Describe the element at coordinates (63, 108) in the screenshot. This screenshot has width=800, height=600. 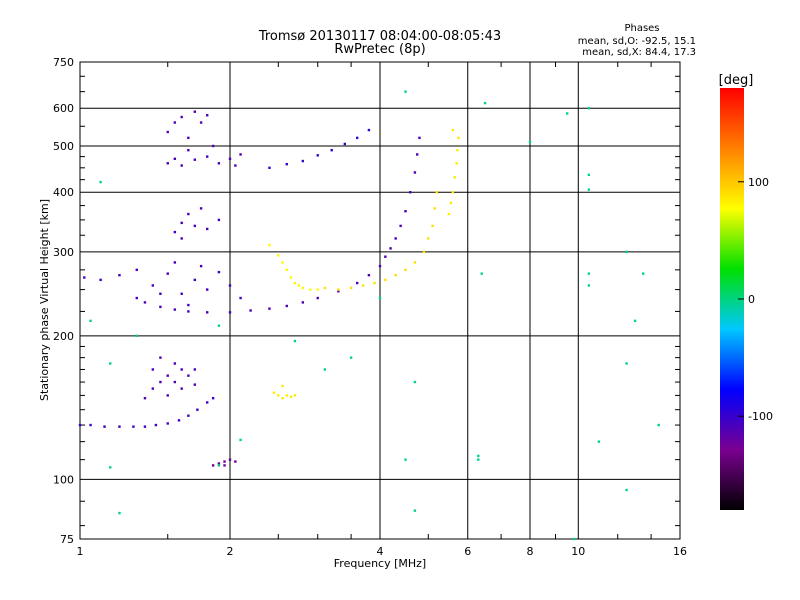
I see `y-tick-label: 600` at that location.